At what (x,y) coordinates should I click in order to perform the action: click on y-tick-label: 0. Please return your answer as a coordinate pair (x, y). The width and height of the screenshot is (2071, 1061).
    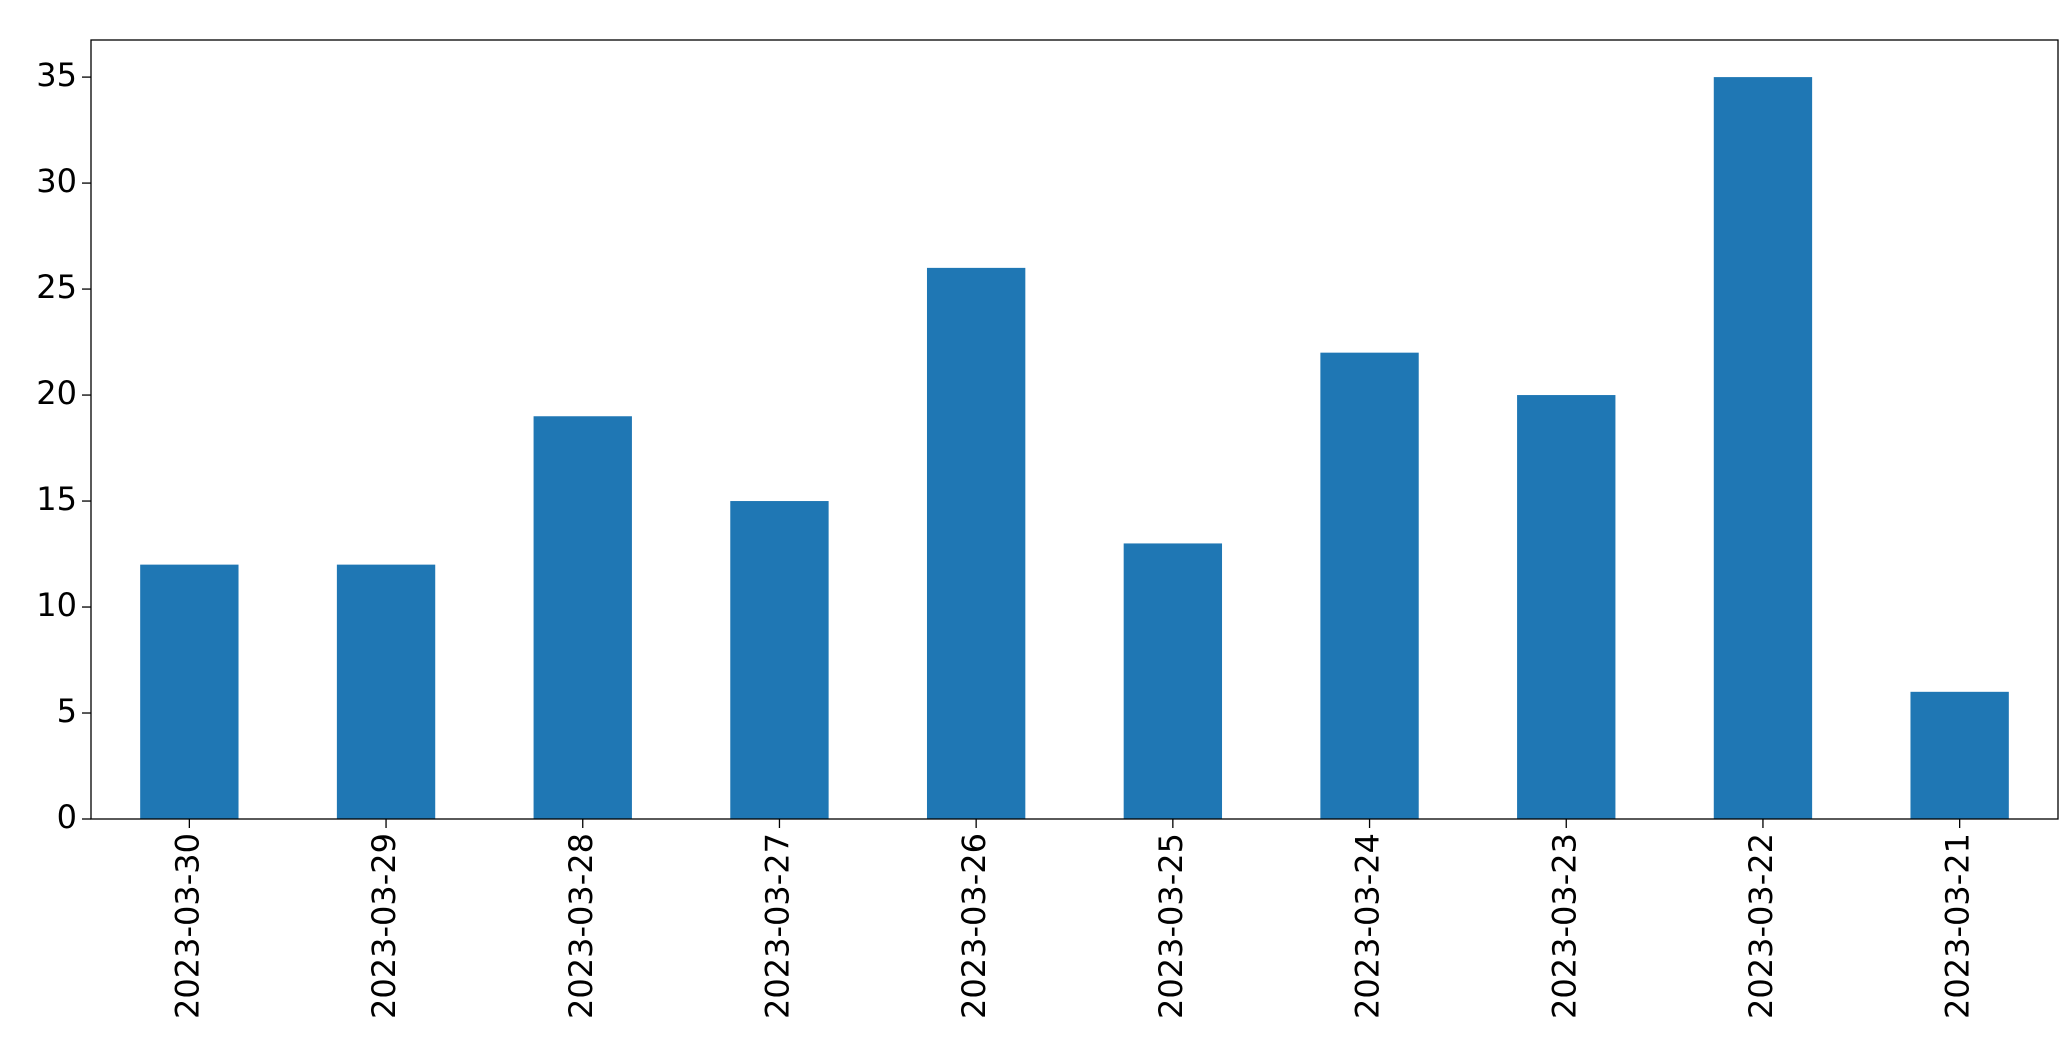
    Looking at the image, I should click on (67, 817).